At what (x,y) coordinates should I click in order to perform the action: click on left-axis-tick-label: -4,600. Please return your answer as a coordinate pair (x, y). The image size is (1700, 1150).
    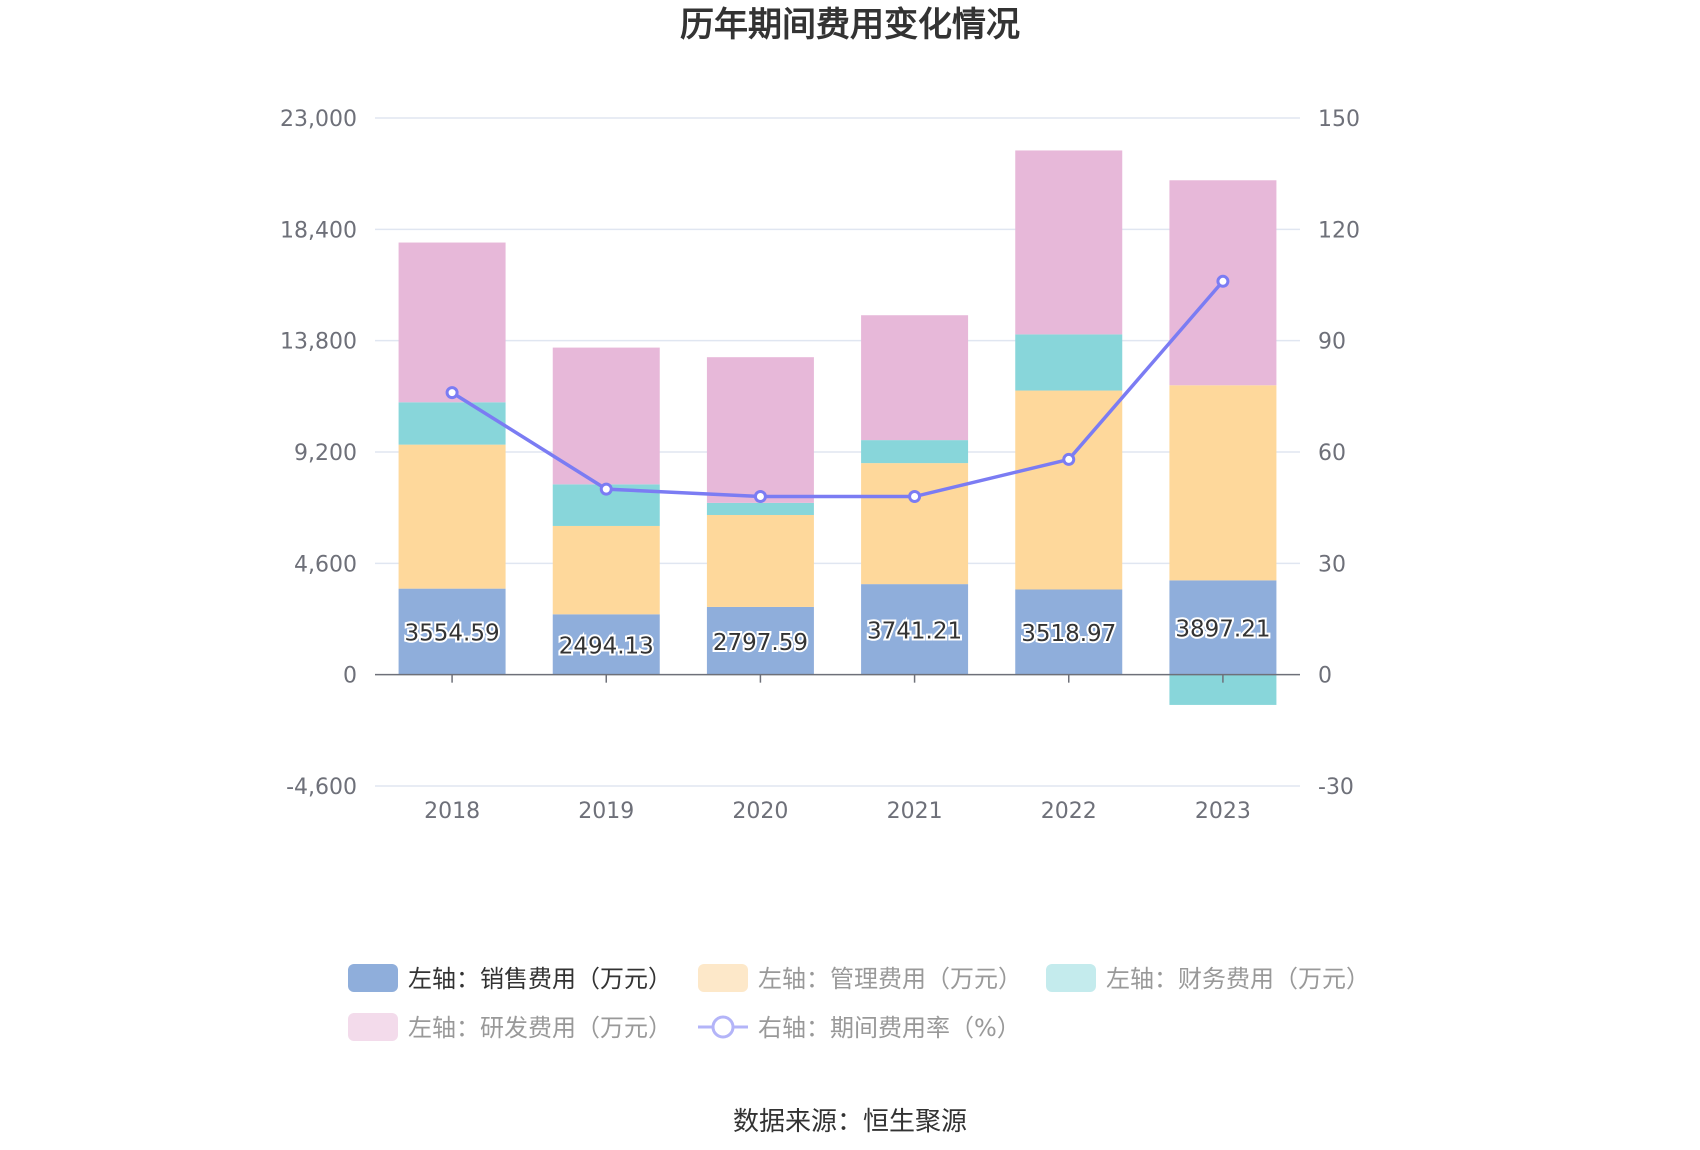
    Looking at the image, I should click on (321, 787).